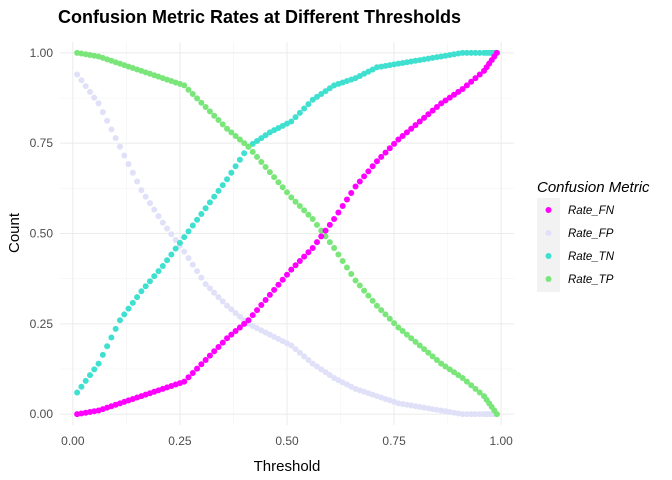 The width and height of the screenshot is (672, 480). Describe the element at coordinates (548, 279) in the screenshot. I see `legend-key-Rate_TP` at that location.